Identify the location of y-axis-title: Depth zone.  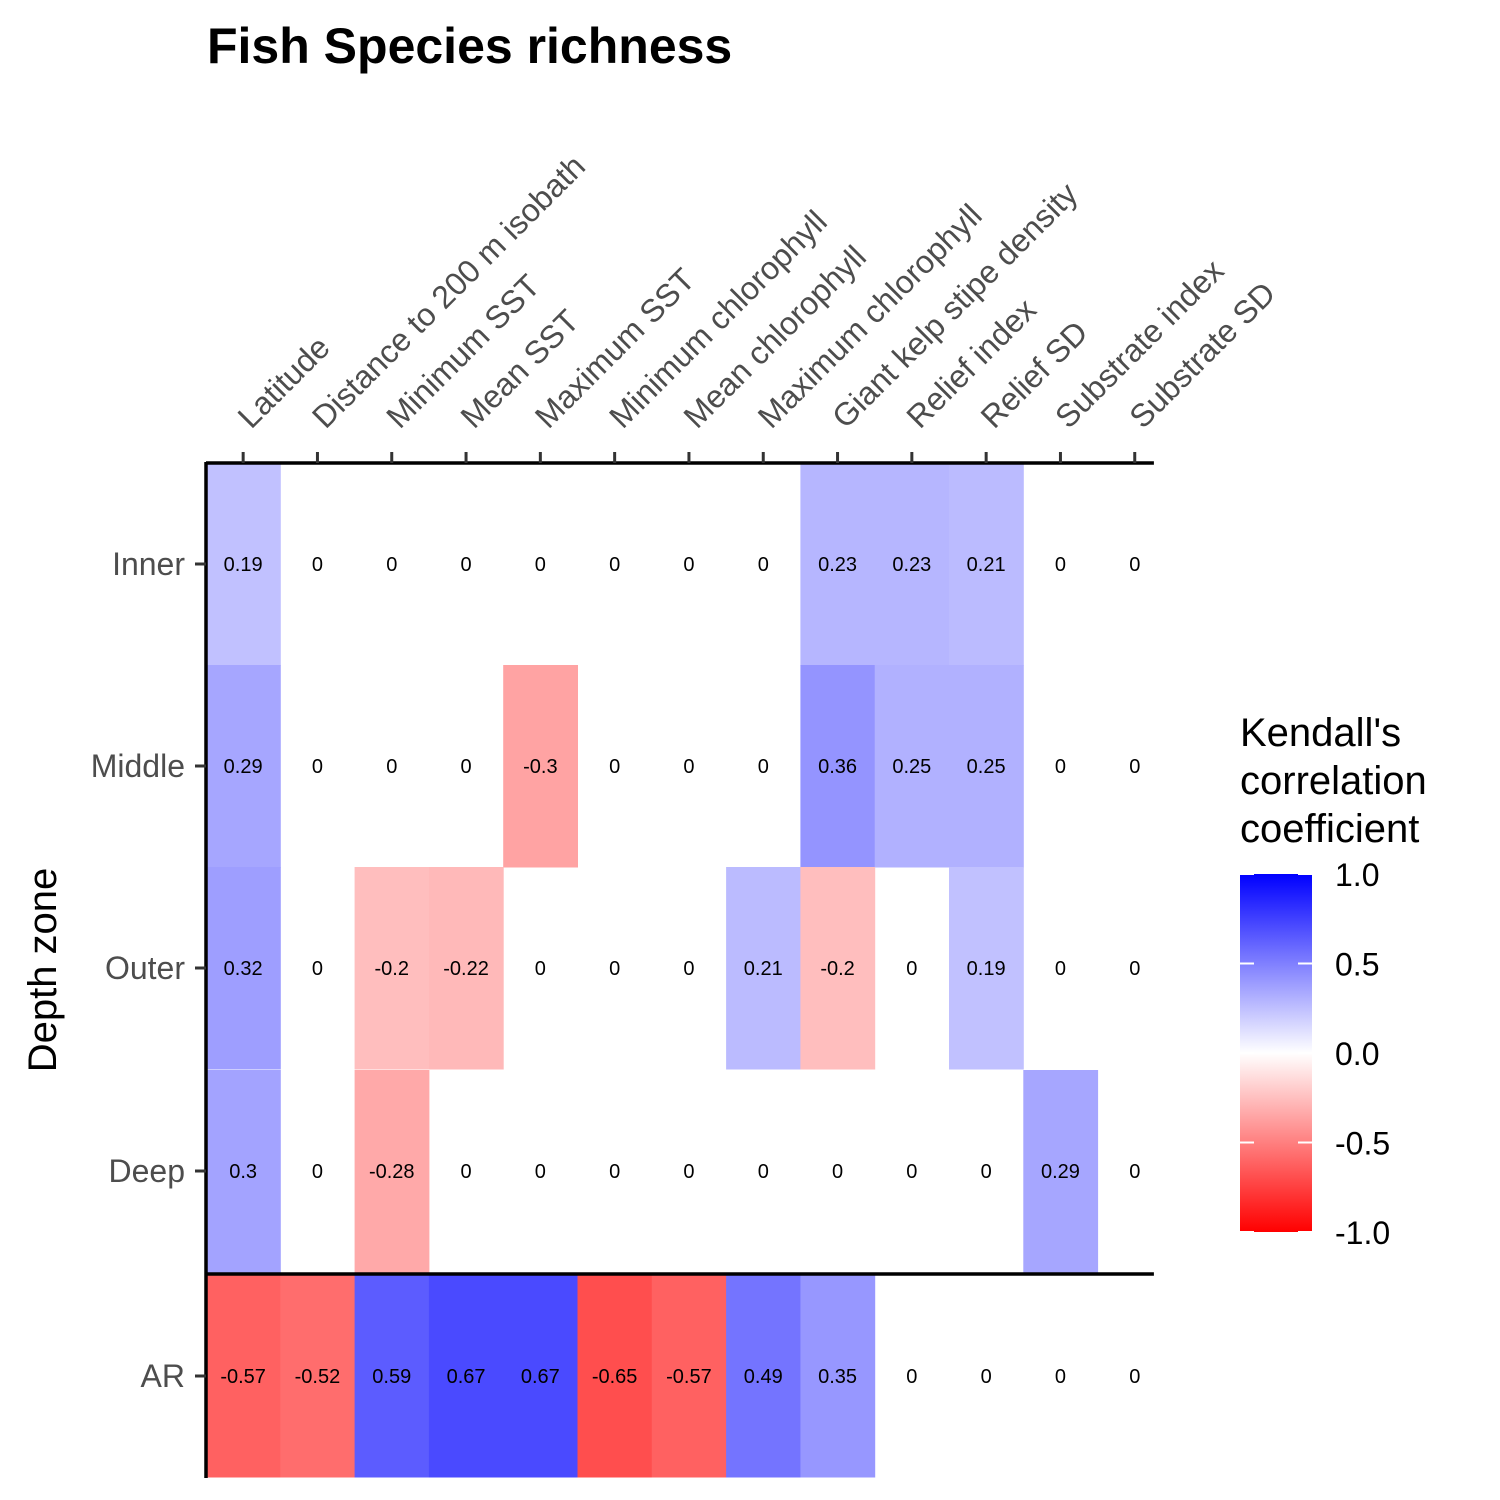
(43, 970).